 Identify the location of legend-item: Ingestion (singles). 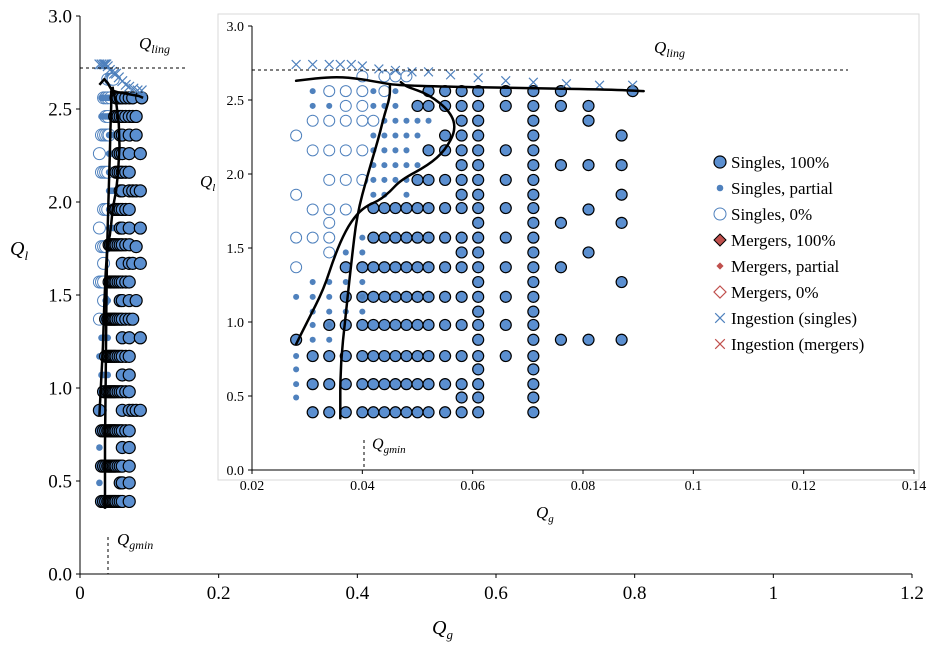
(785, 318).